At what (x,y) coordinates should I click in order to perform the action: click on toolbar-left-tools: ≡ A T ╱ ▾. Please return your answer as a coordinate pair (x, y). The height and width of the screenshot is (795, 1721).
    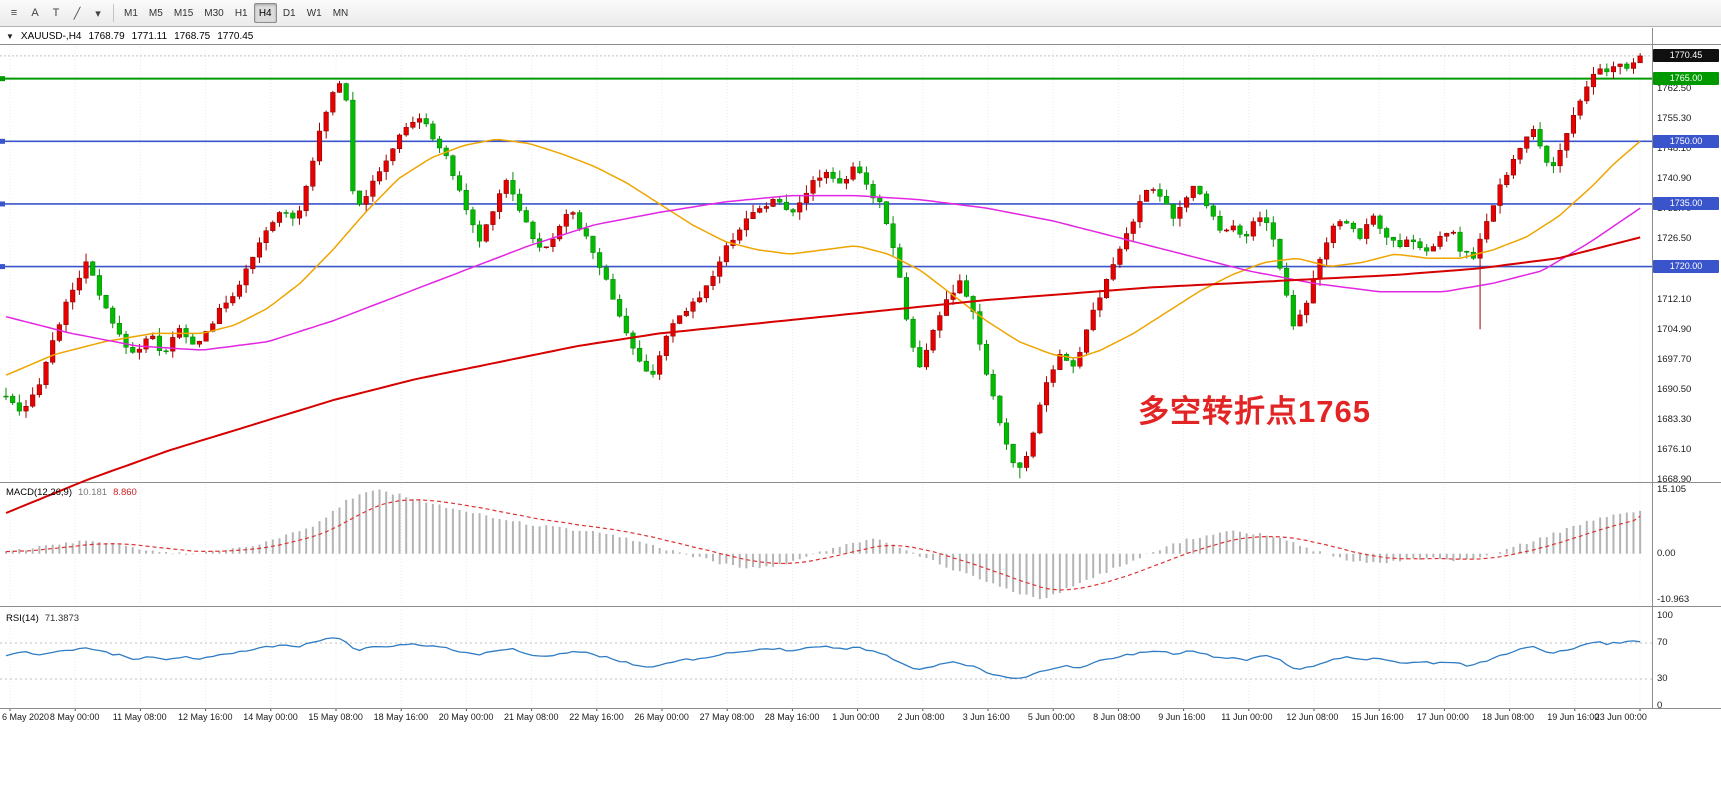
    Looking at the image, I should click on (56, 13).